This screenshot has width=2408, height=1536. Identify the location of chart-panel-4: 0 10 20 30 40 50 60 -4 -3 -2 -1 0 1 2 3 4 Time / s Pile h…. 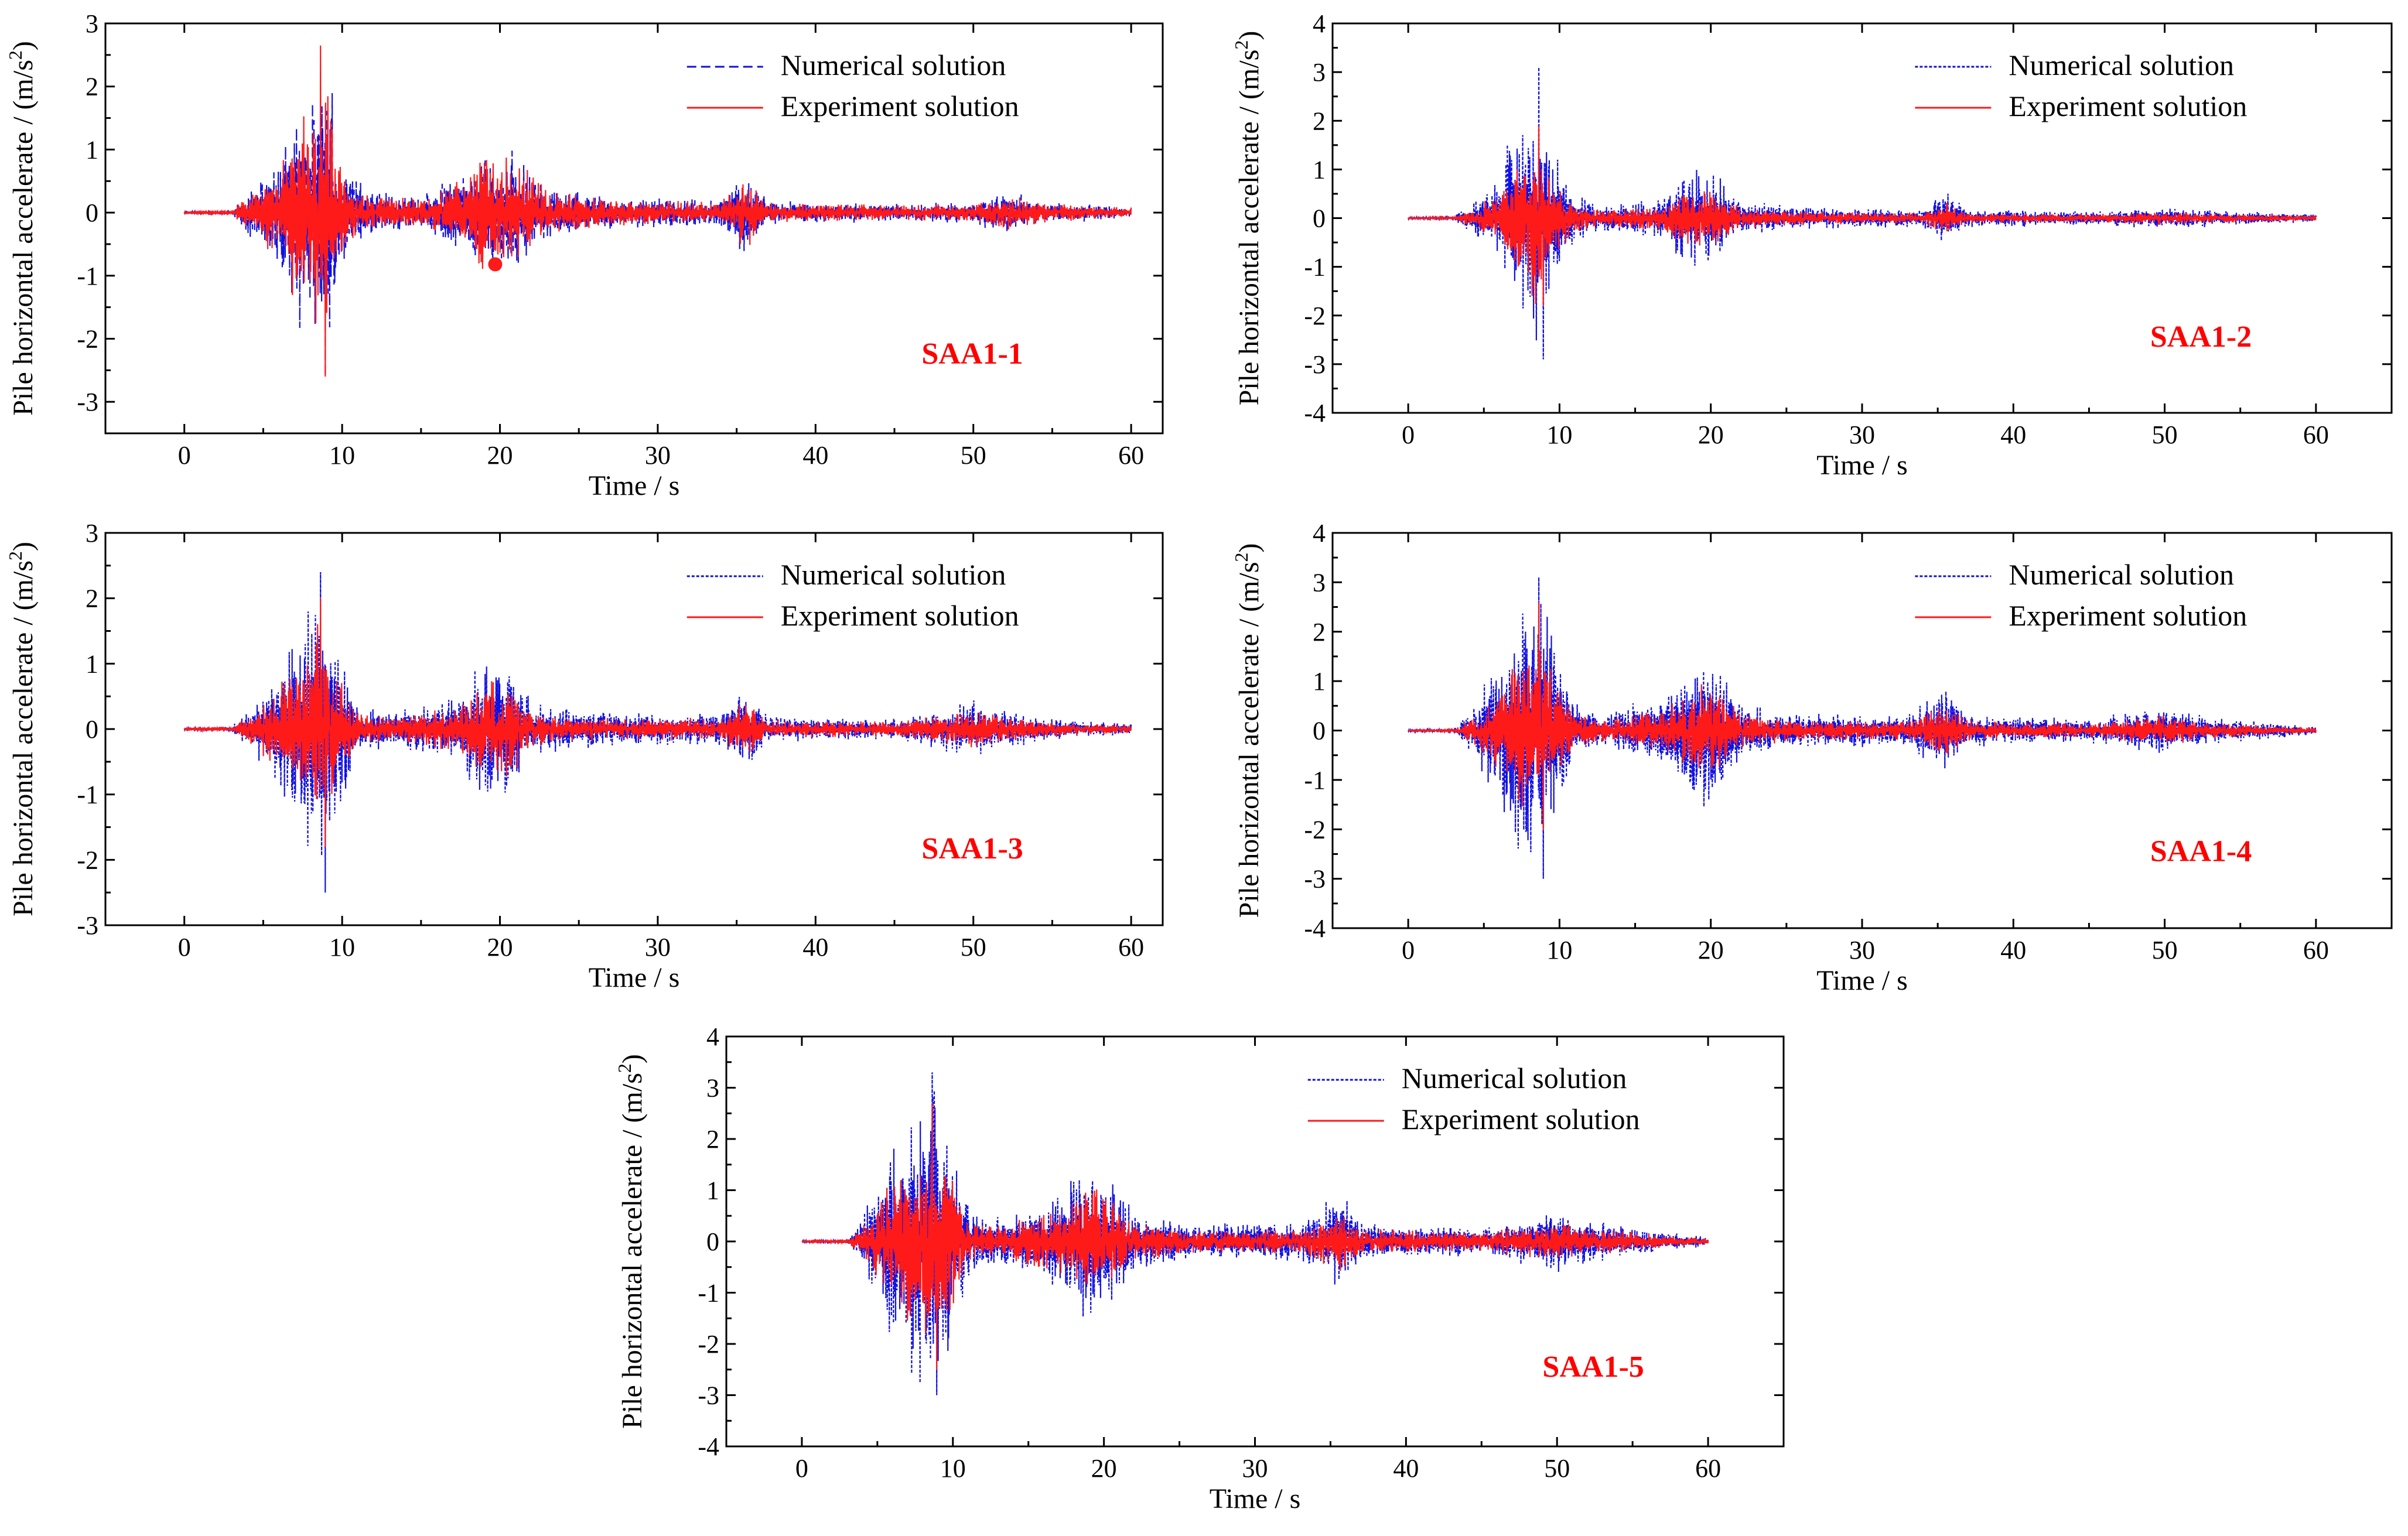
(1812, 757).